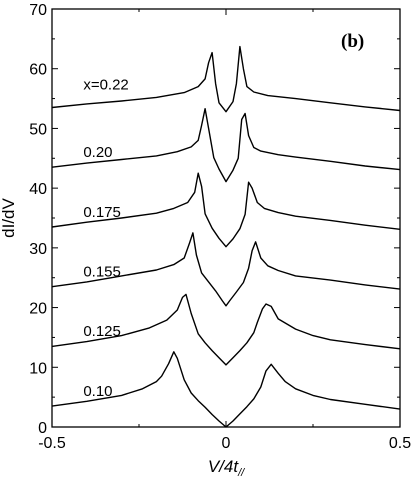  Describe the element at coordinates (97, 152) in the screenshot. I see `series-label: 0.20` at that location.